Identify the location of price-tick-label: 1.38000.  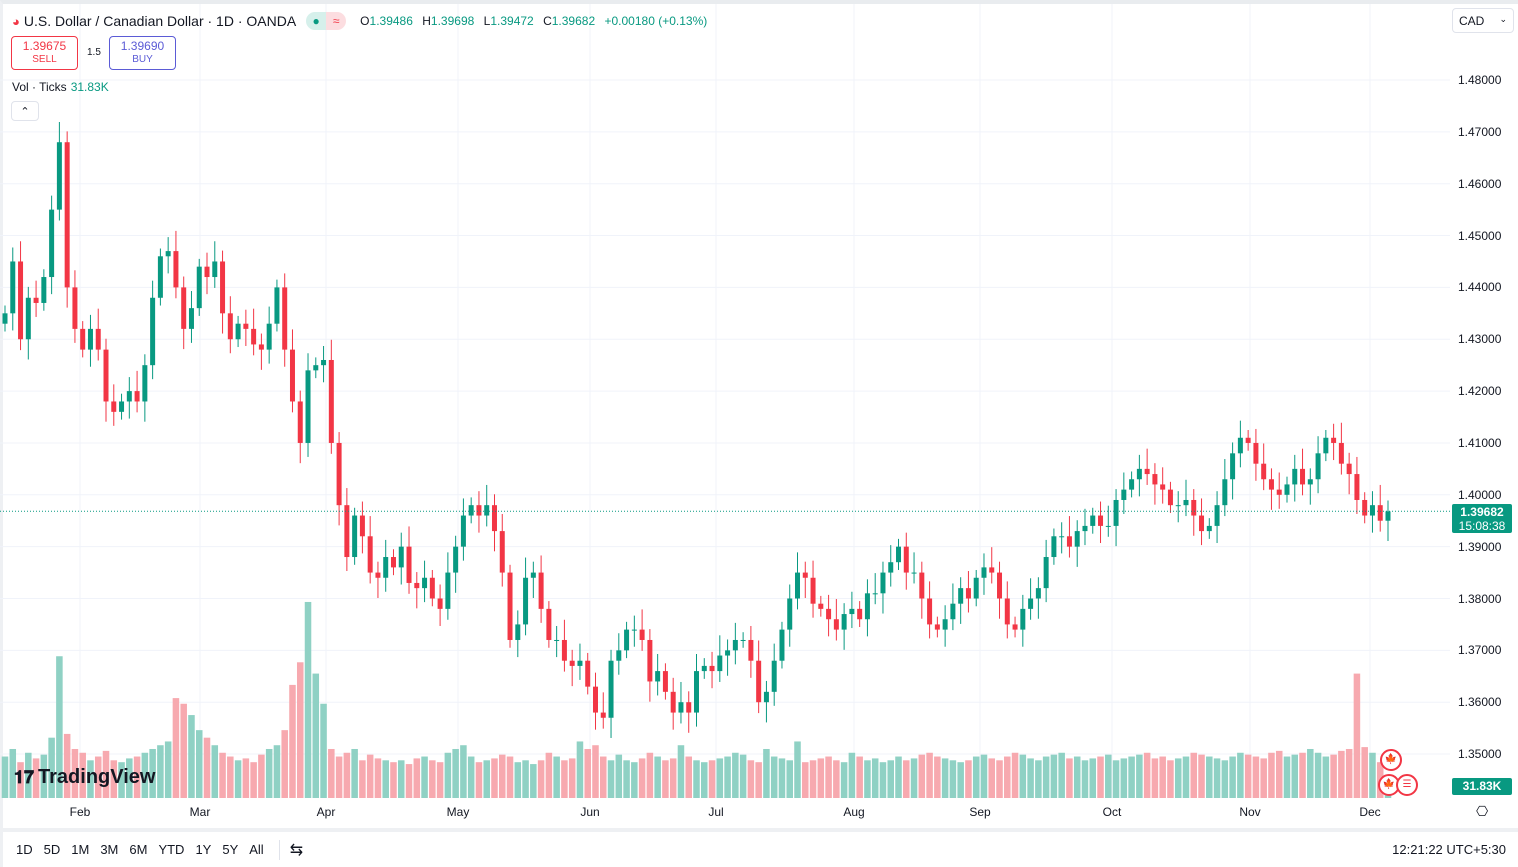
(1480, 598).